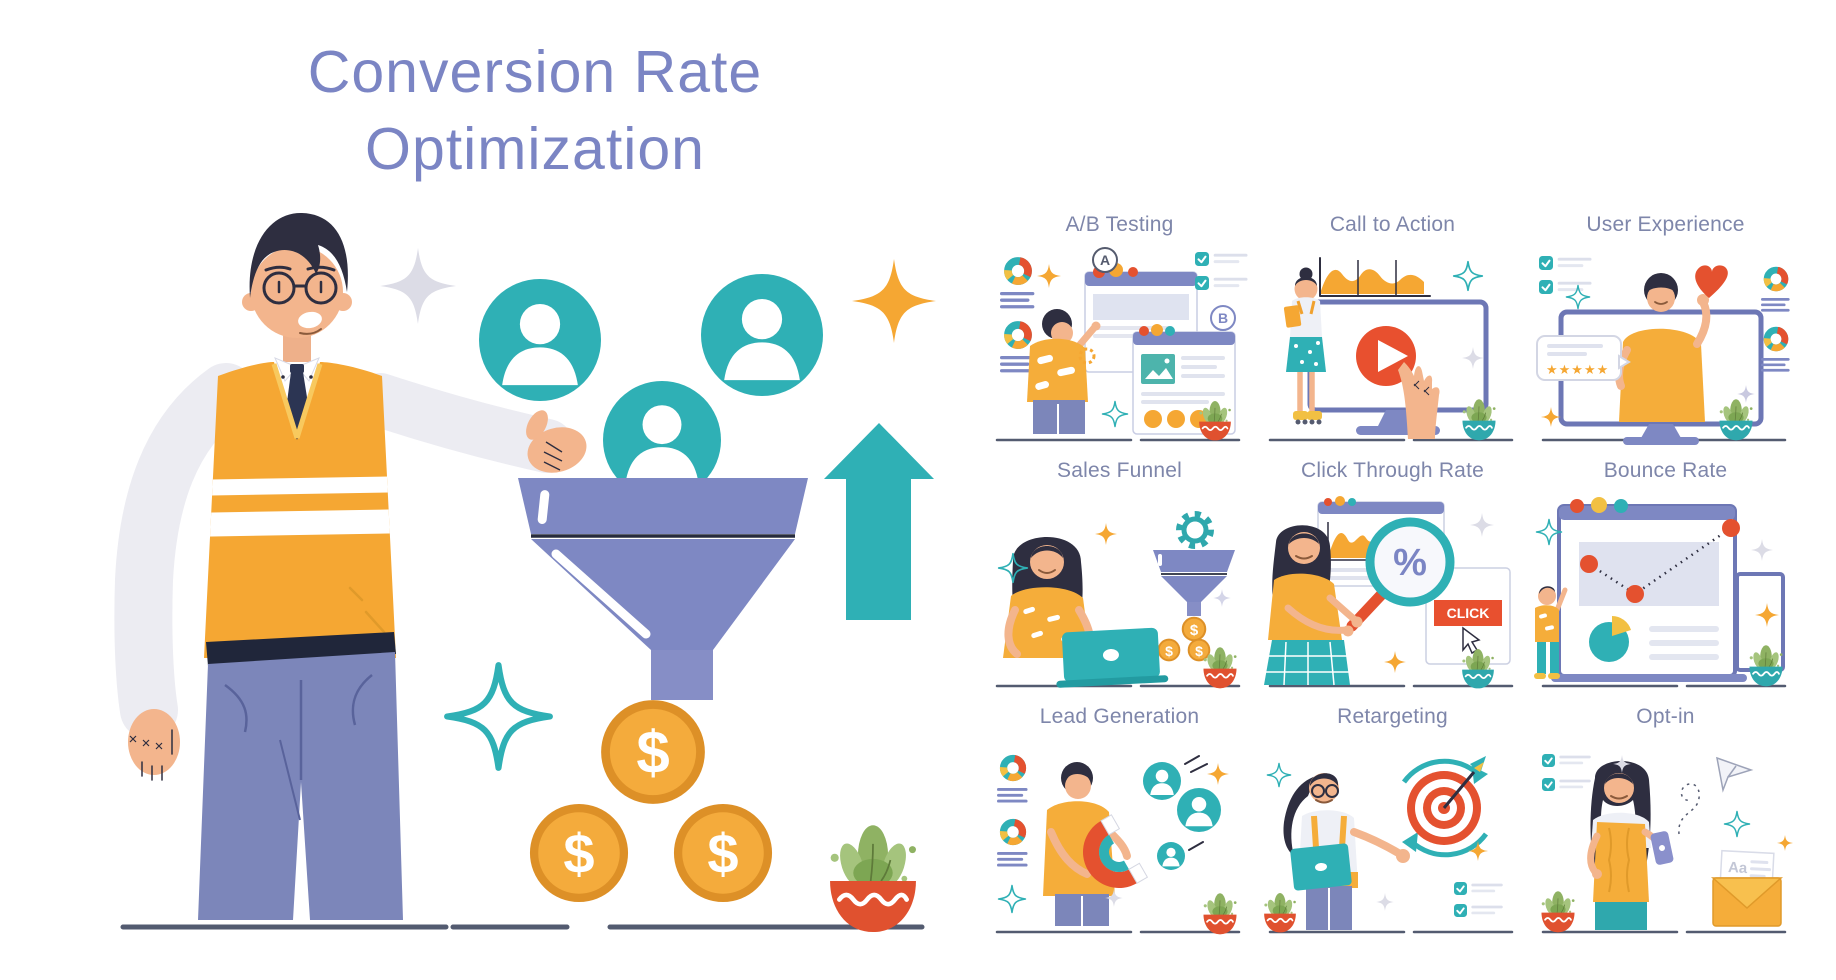 Image resolution: width=1836 pixels, height=980 pixels. I want to click on panel-title: Bounce Rate, so click(1665, 470).